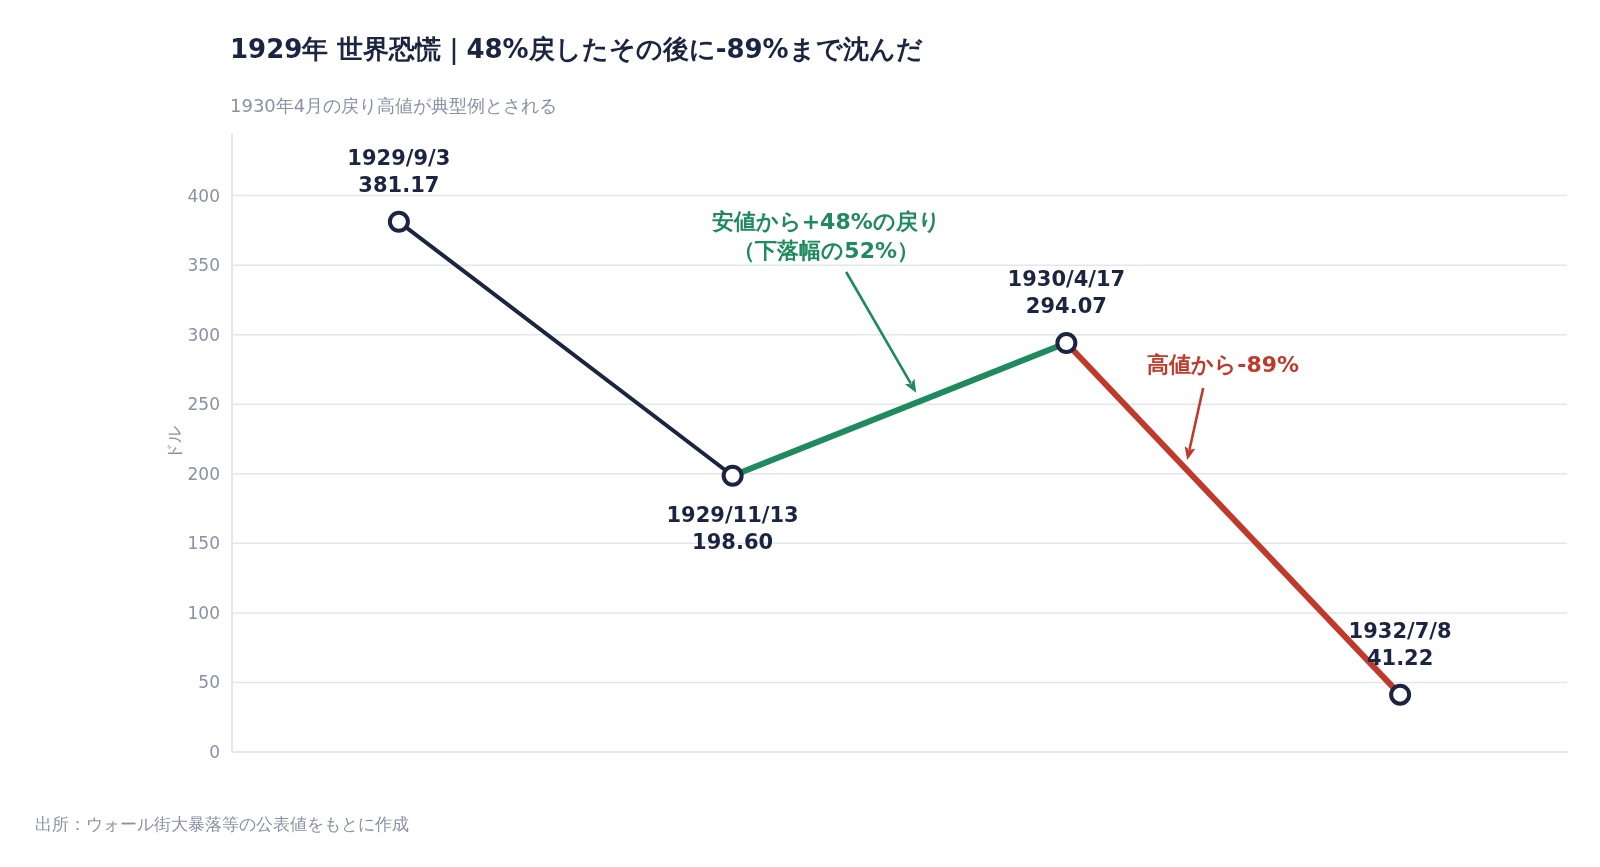 This screenshot has height=867, width=1600. Describe the element at coordinates (214, 752) in the screenshot. I see `y-tick-label: 0` at that location.